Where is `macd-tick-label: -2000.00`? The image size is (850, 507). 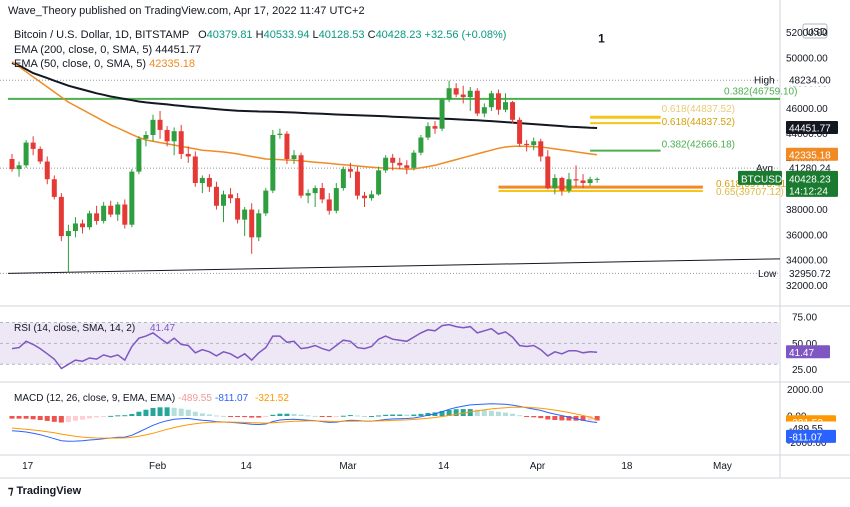
macd-tick-label: -2000.00 is located at coordinates (807, 443).